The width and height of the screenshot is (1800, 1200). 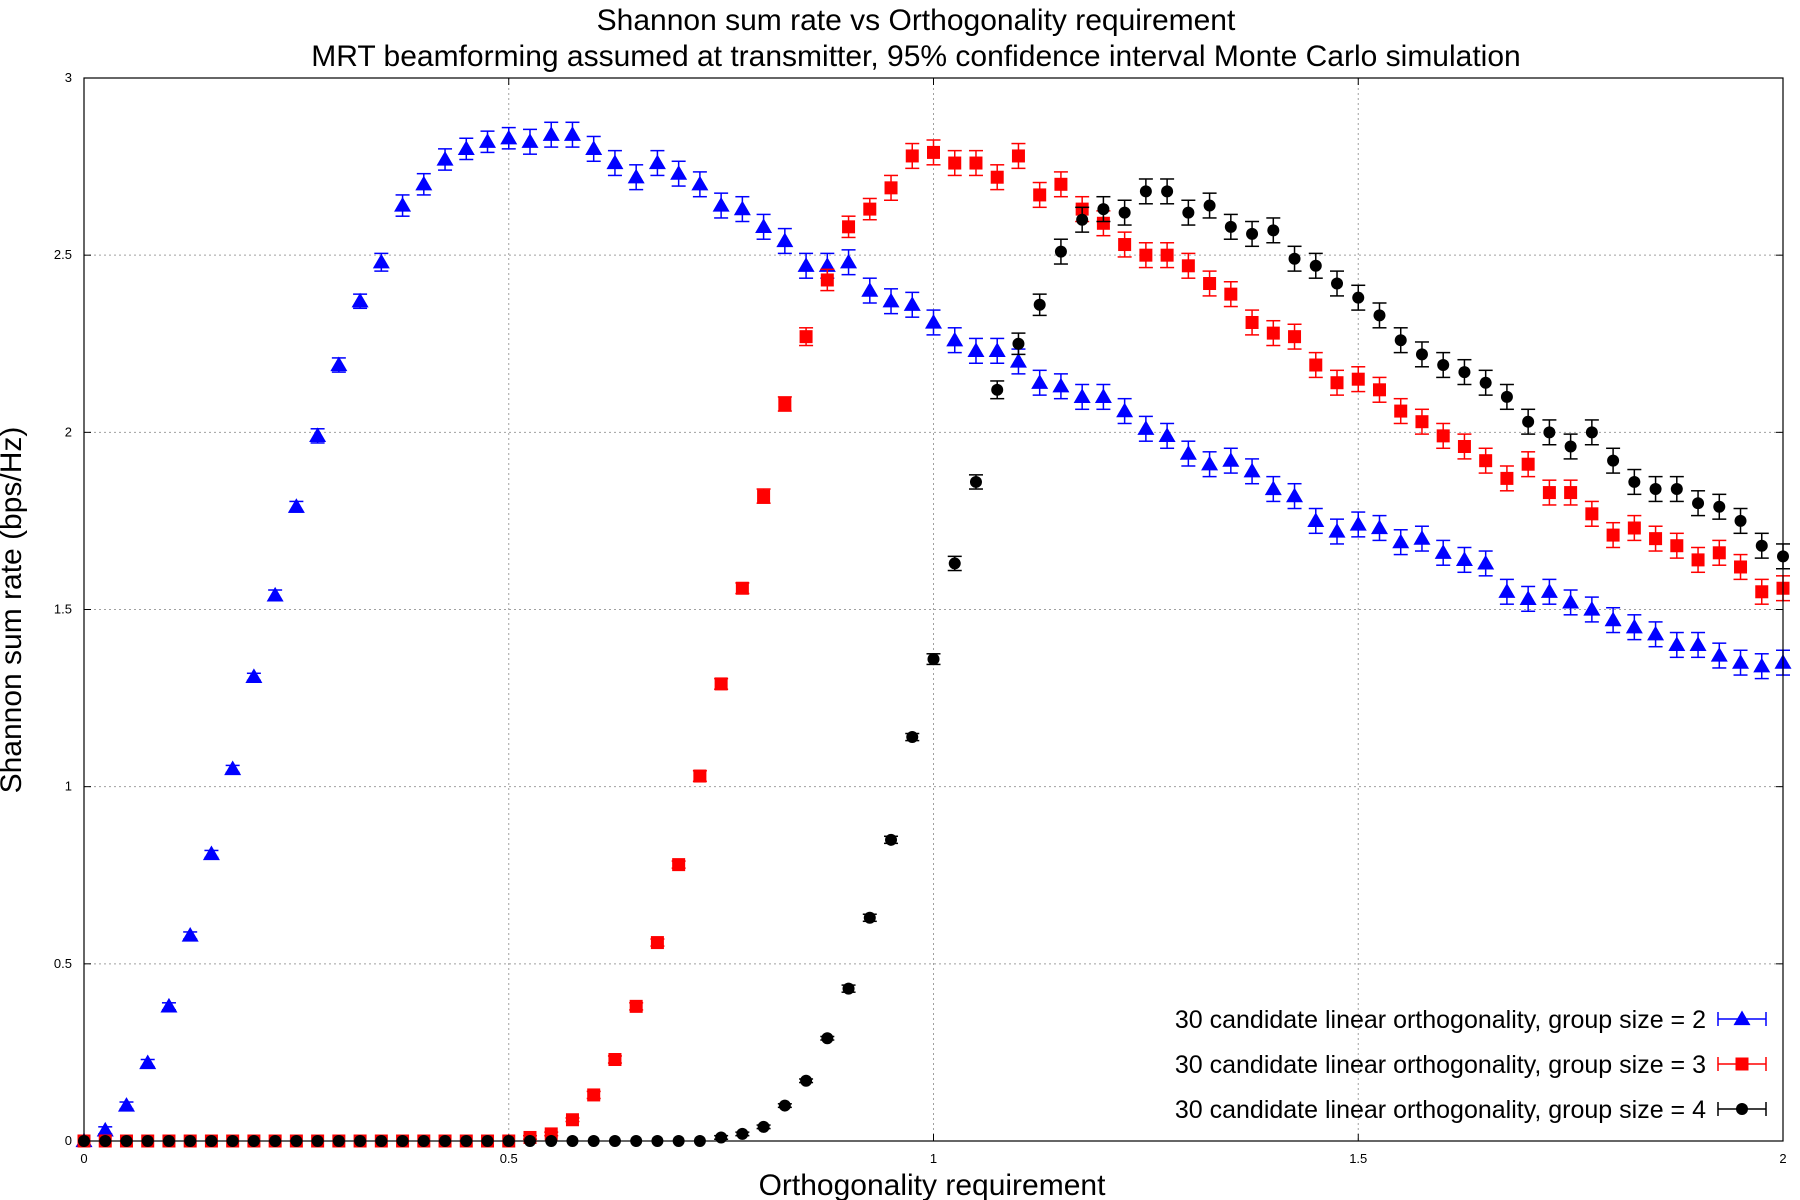 I want to click on y-axis-label: Shannon sum rate (bps/Hz), so click(x=14, y=610).